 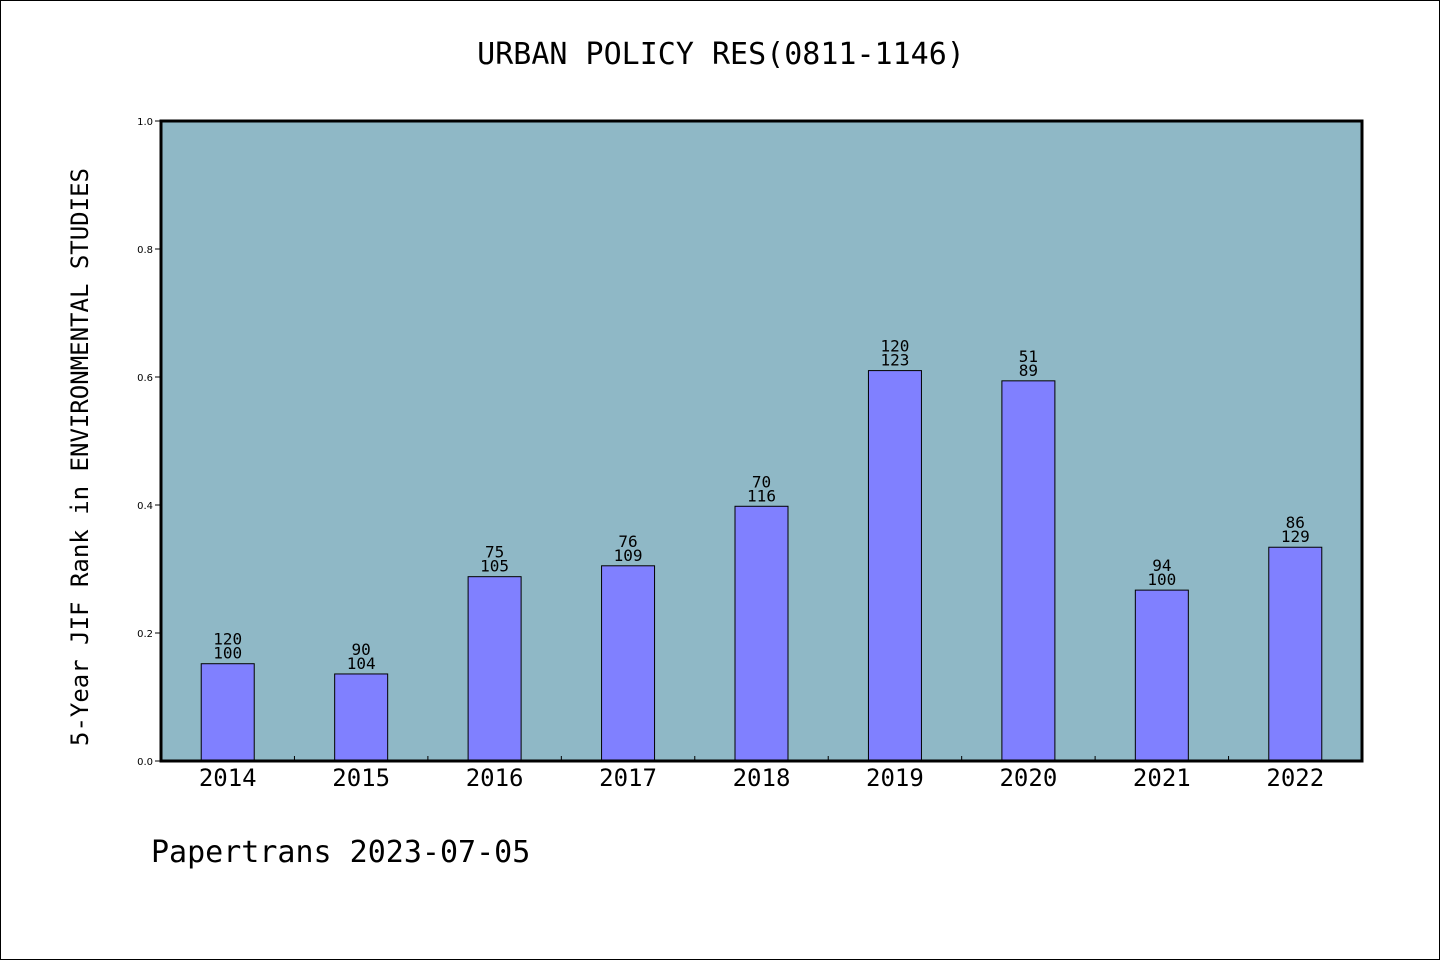 I want to click on y-tick-label: 0.0, so click(x=145, y=762).